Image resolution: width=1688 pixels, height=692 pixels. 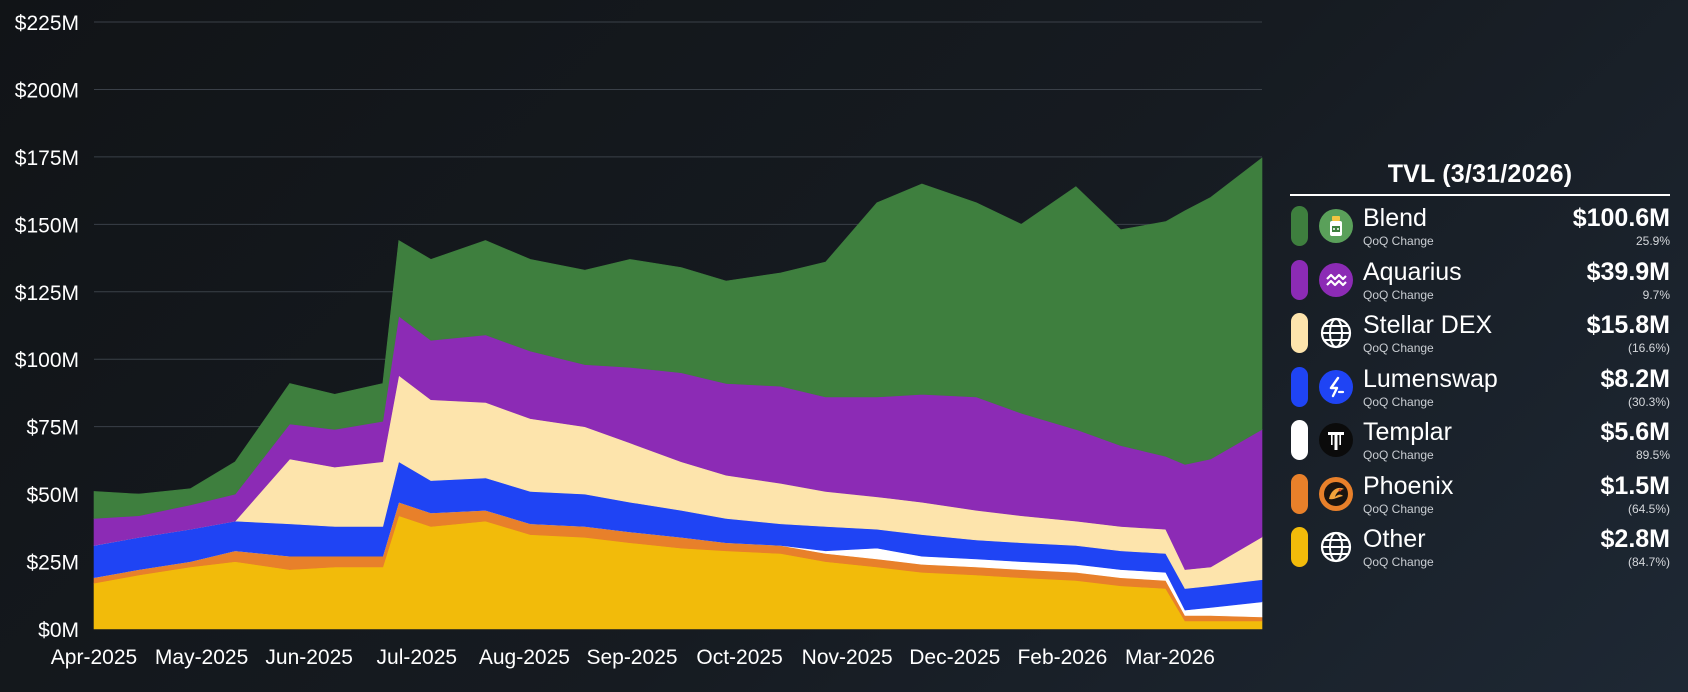 I want to click on aquarius-logo-icon, so click(x=1336, y=279).